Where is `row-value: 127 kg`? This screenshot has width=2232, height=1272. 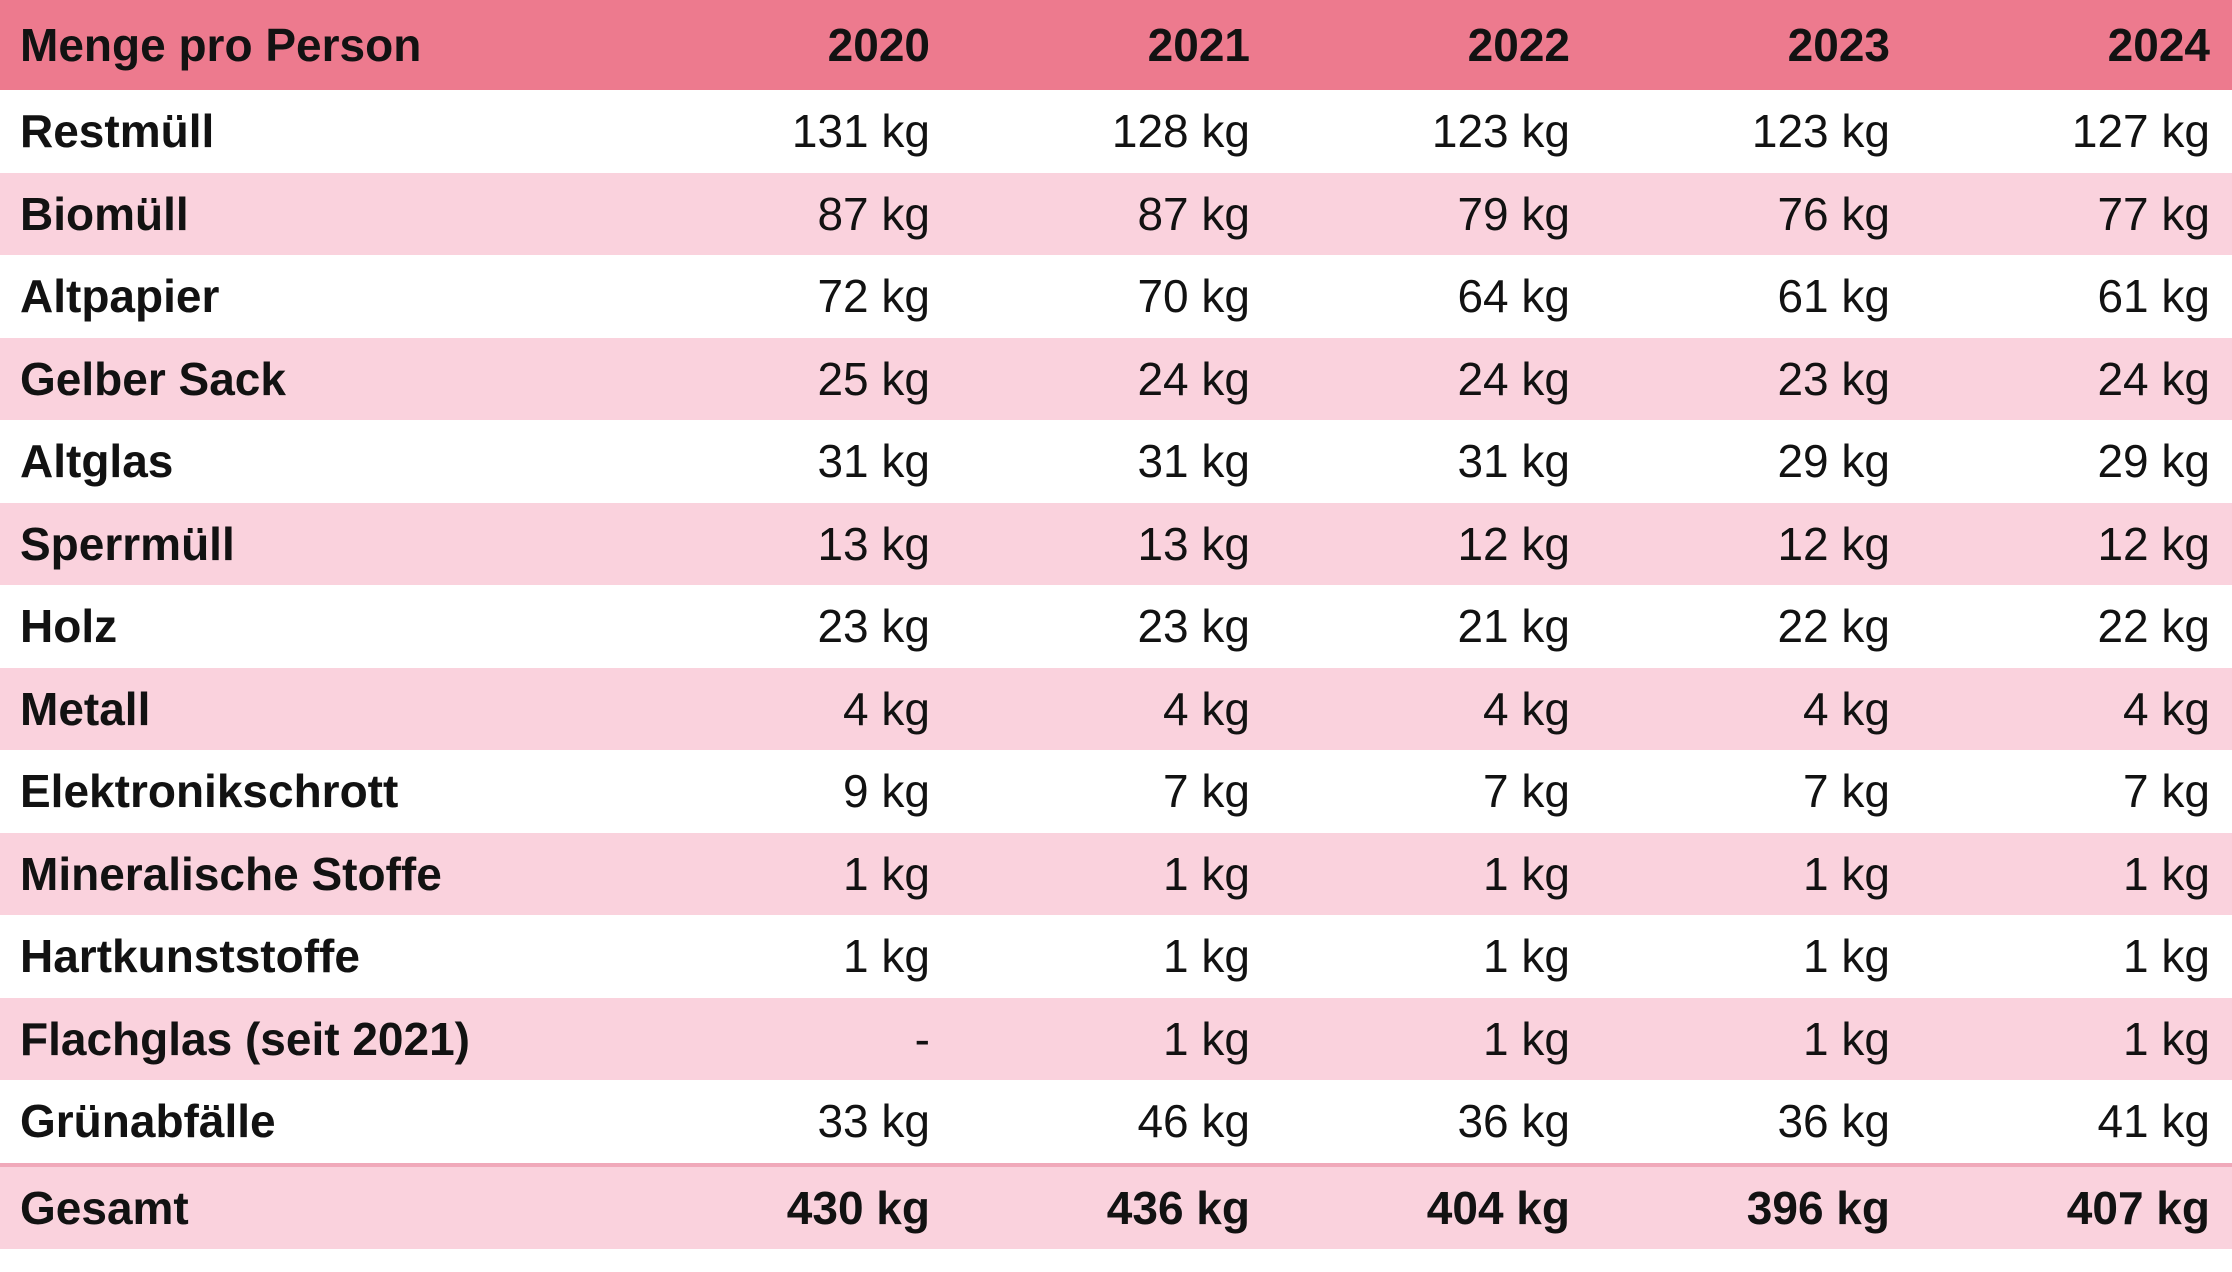 row-value: 127 kg is located at coordinates (2140, 131).